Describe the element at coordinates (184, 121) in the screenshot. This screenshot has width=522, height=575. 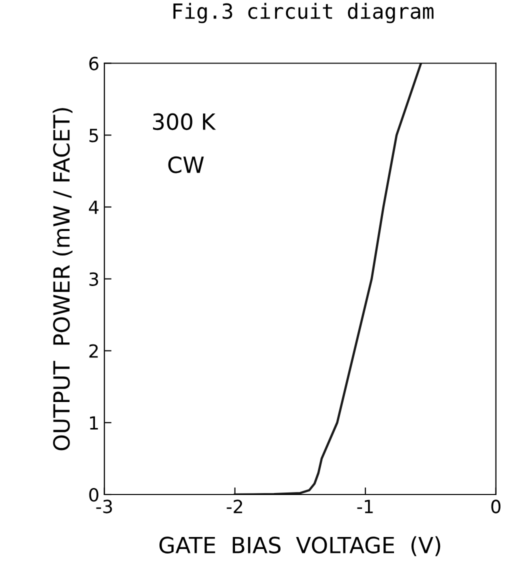
I see `annotation: 300 K` at that location.